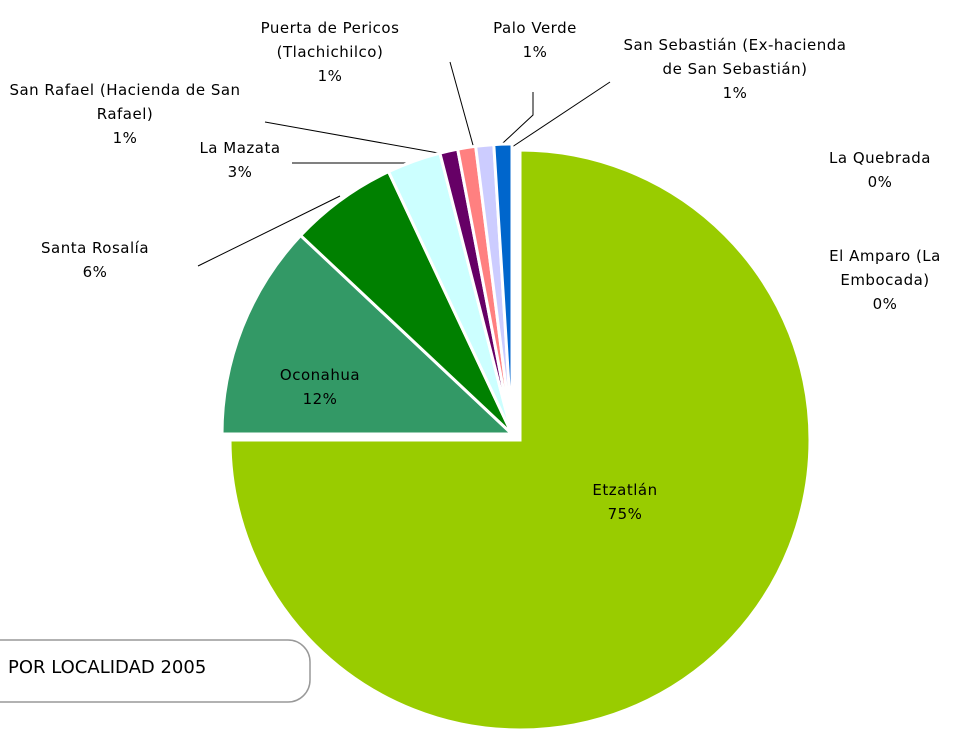 The image size is (980, 751). What do you see at coordinates (95, 248) in the screenshot?
I see `category-label: Santa Rosalía` at bounding box center [95, 248].